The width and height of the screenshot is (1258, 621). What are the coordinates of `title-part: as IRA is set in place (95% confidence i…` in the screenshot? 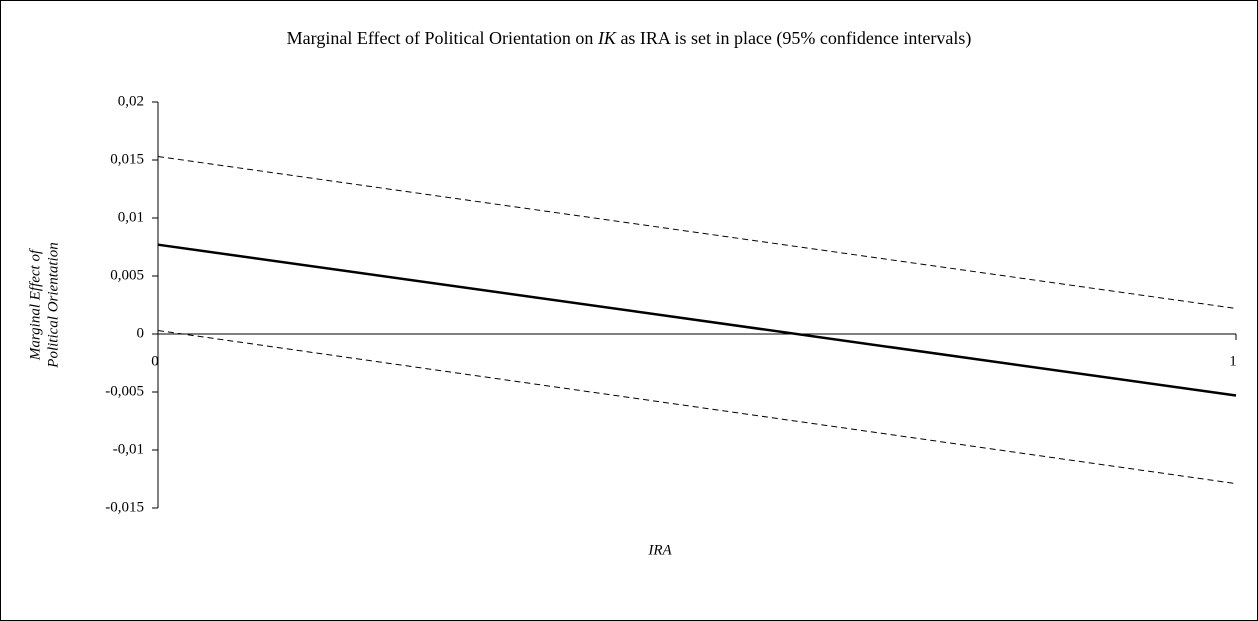 It's located at (793, 38).